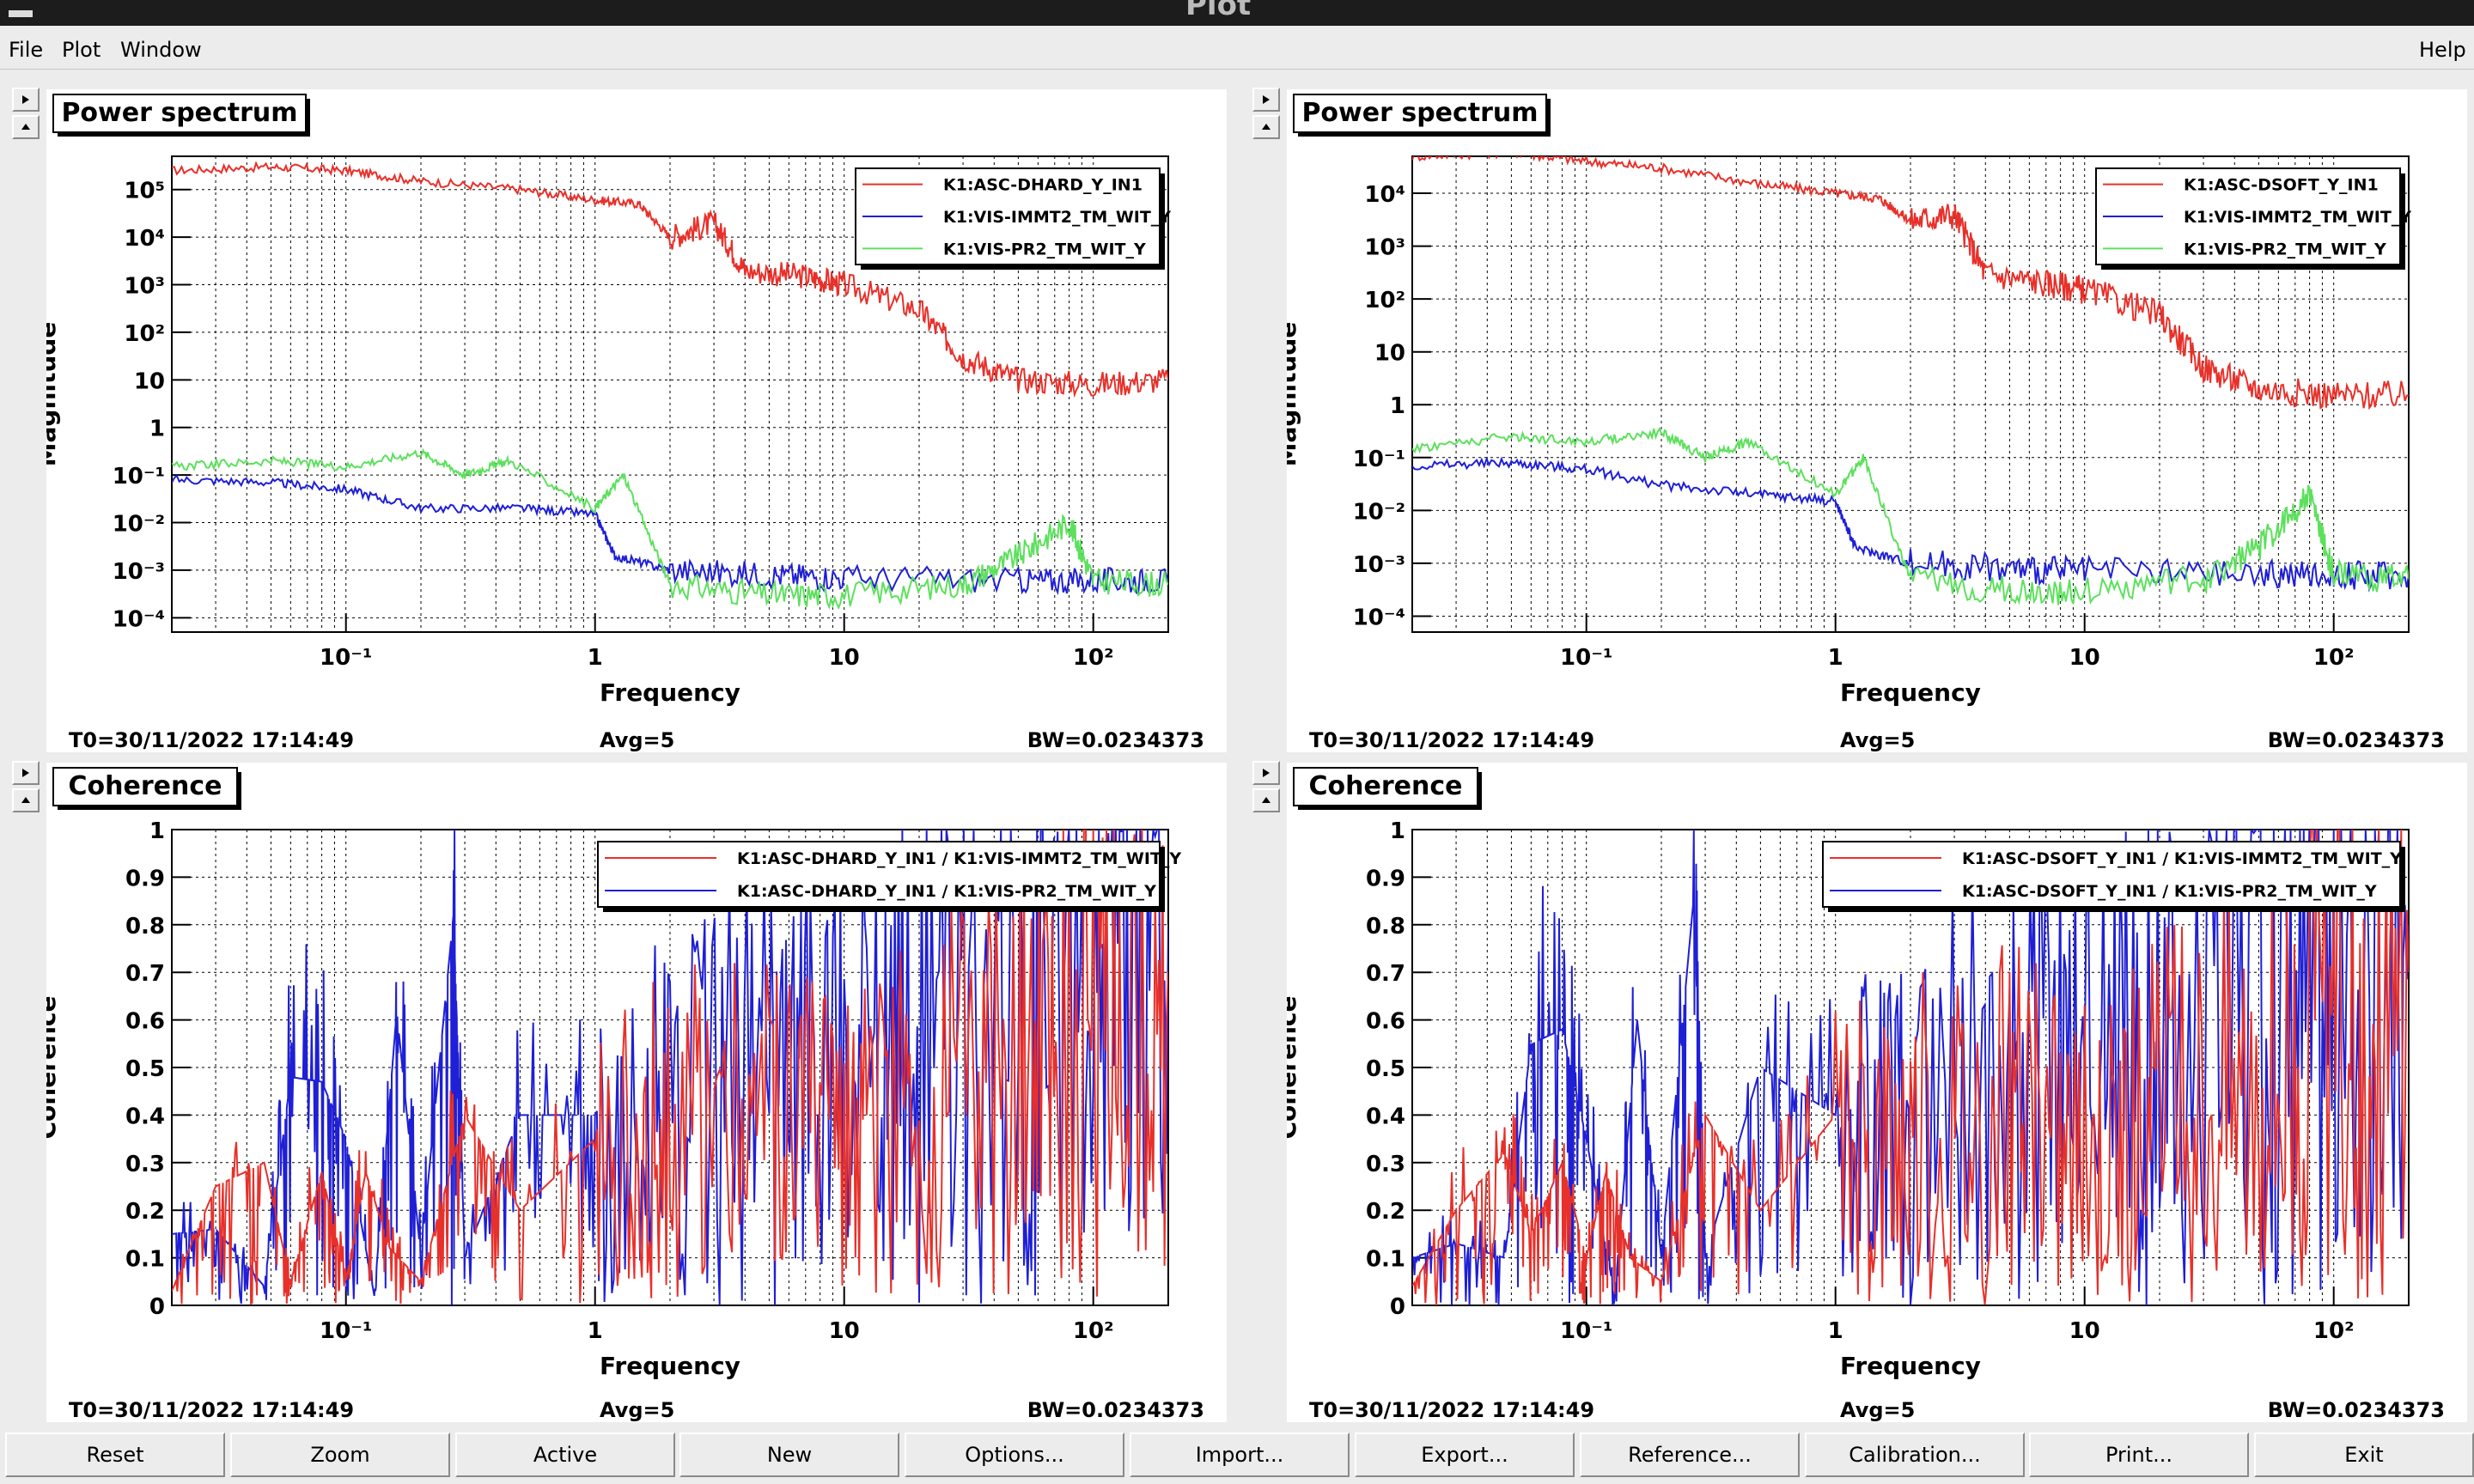  What do you see at coordinates (1379, 565) in the screenshot?
I see `y-tick-label: 10⁻³` at bounding box center [1379, 565].